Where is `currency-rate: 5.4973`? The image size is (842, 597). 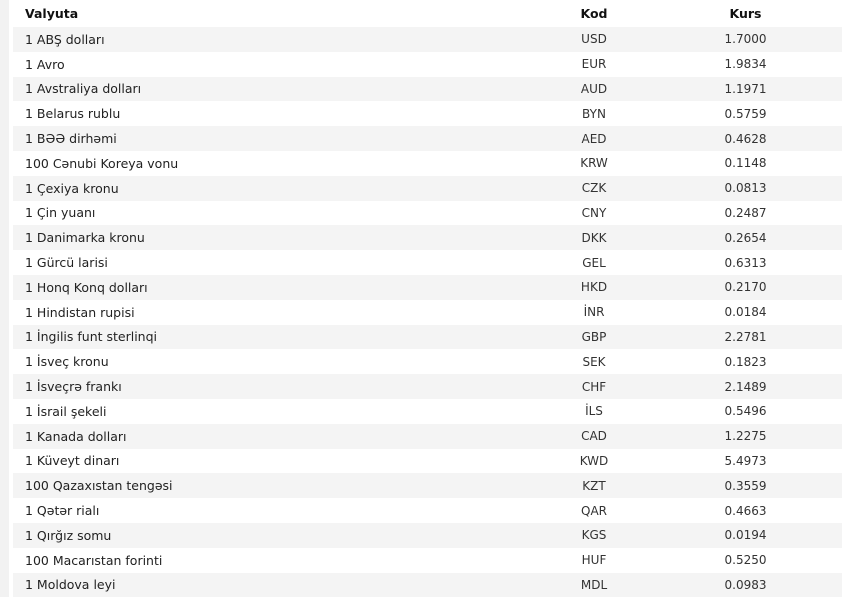
currency-rate: 5.4973 is located at coordinates (745, 460).